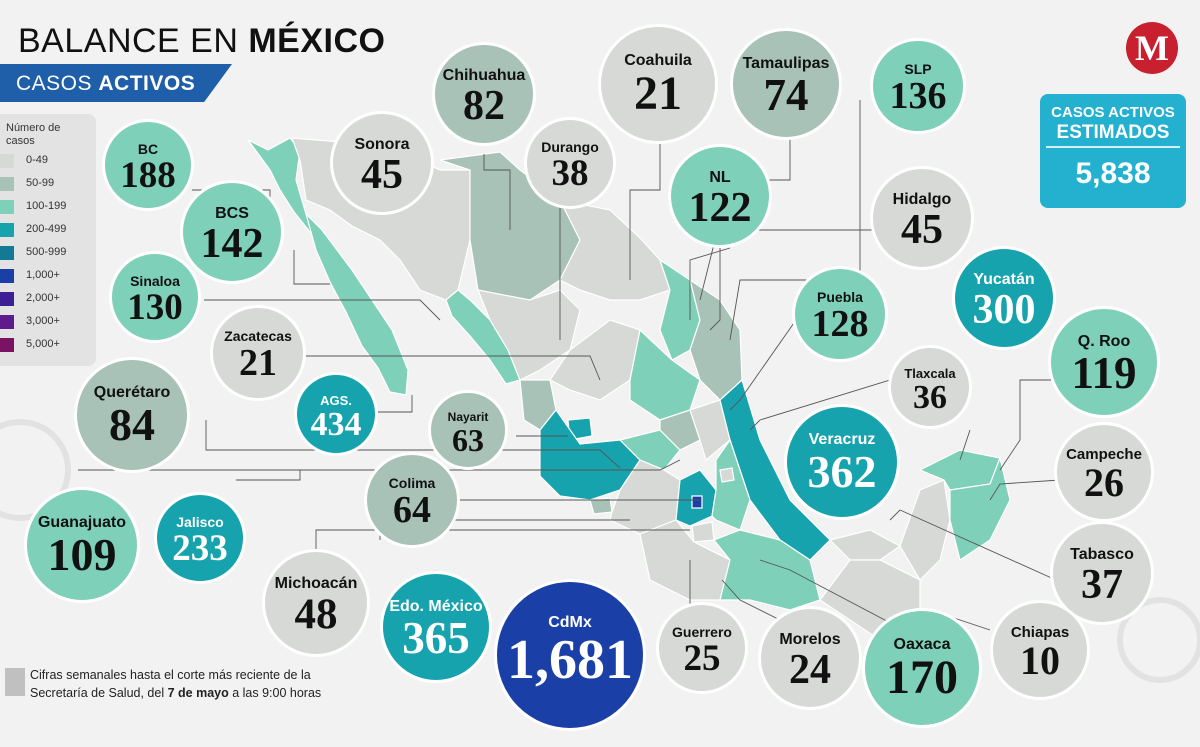 The width and height of the screenshot is (1200, 747). What do you see at coordinates (484, 75) in the screenshot?
I see `state-name: Chihuahua` at bounding box center [484, 75].